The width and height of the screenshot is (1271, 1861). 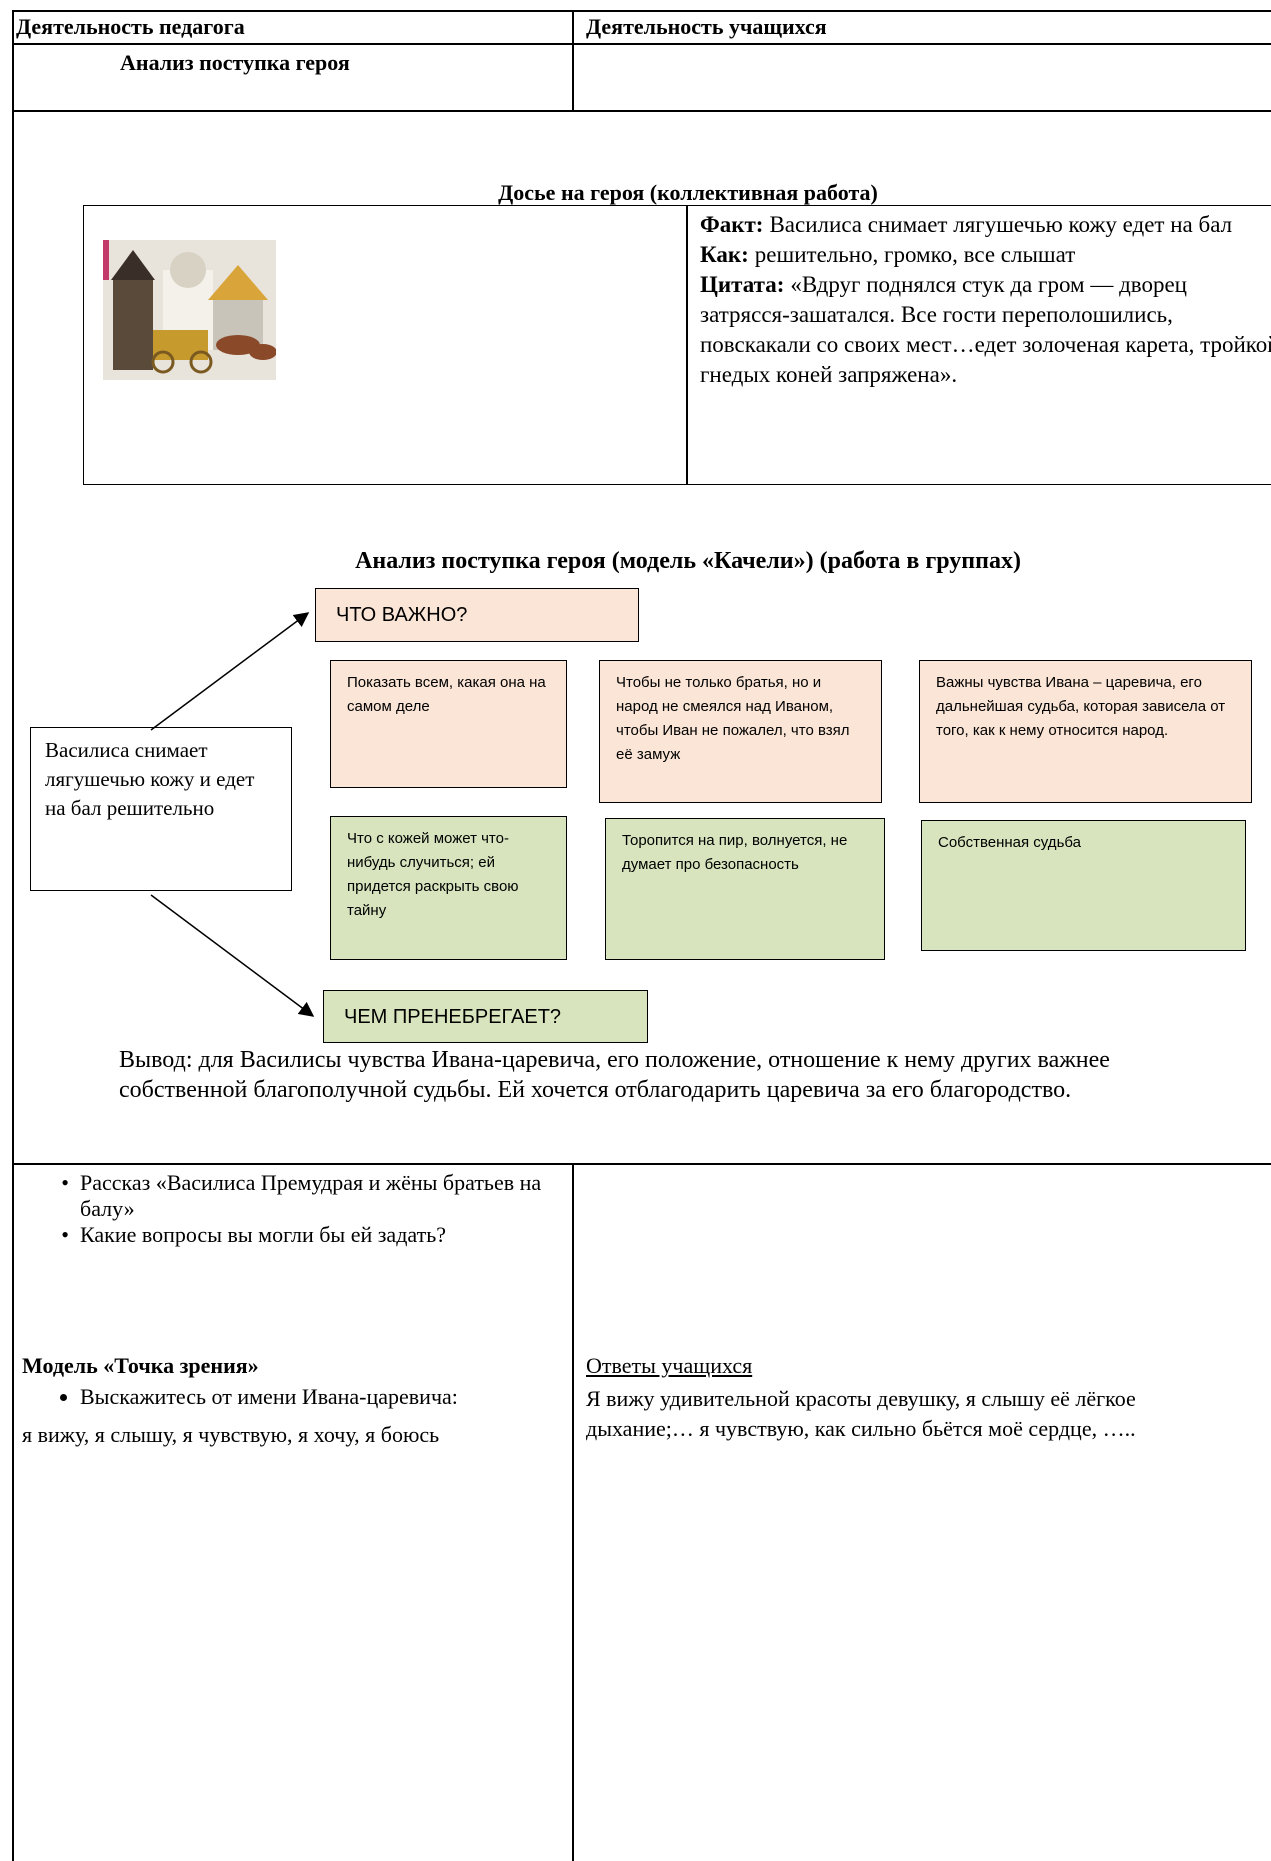 I want to click on list-item: Какие вопросы вы могли бы ей задать?, so click(x=326, y=1235).